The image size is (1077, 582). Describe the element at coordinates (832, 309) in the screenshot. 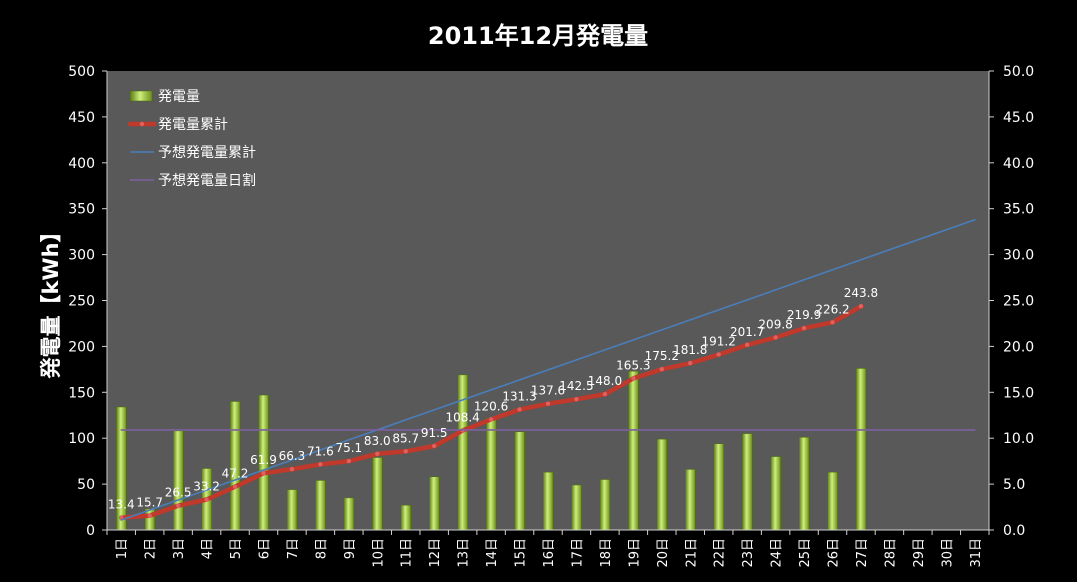

I see `data-label: 226.2` at that location.